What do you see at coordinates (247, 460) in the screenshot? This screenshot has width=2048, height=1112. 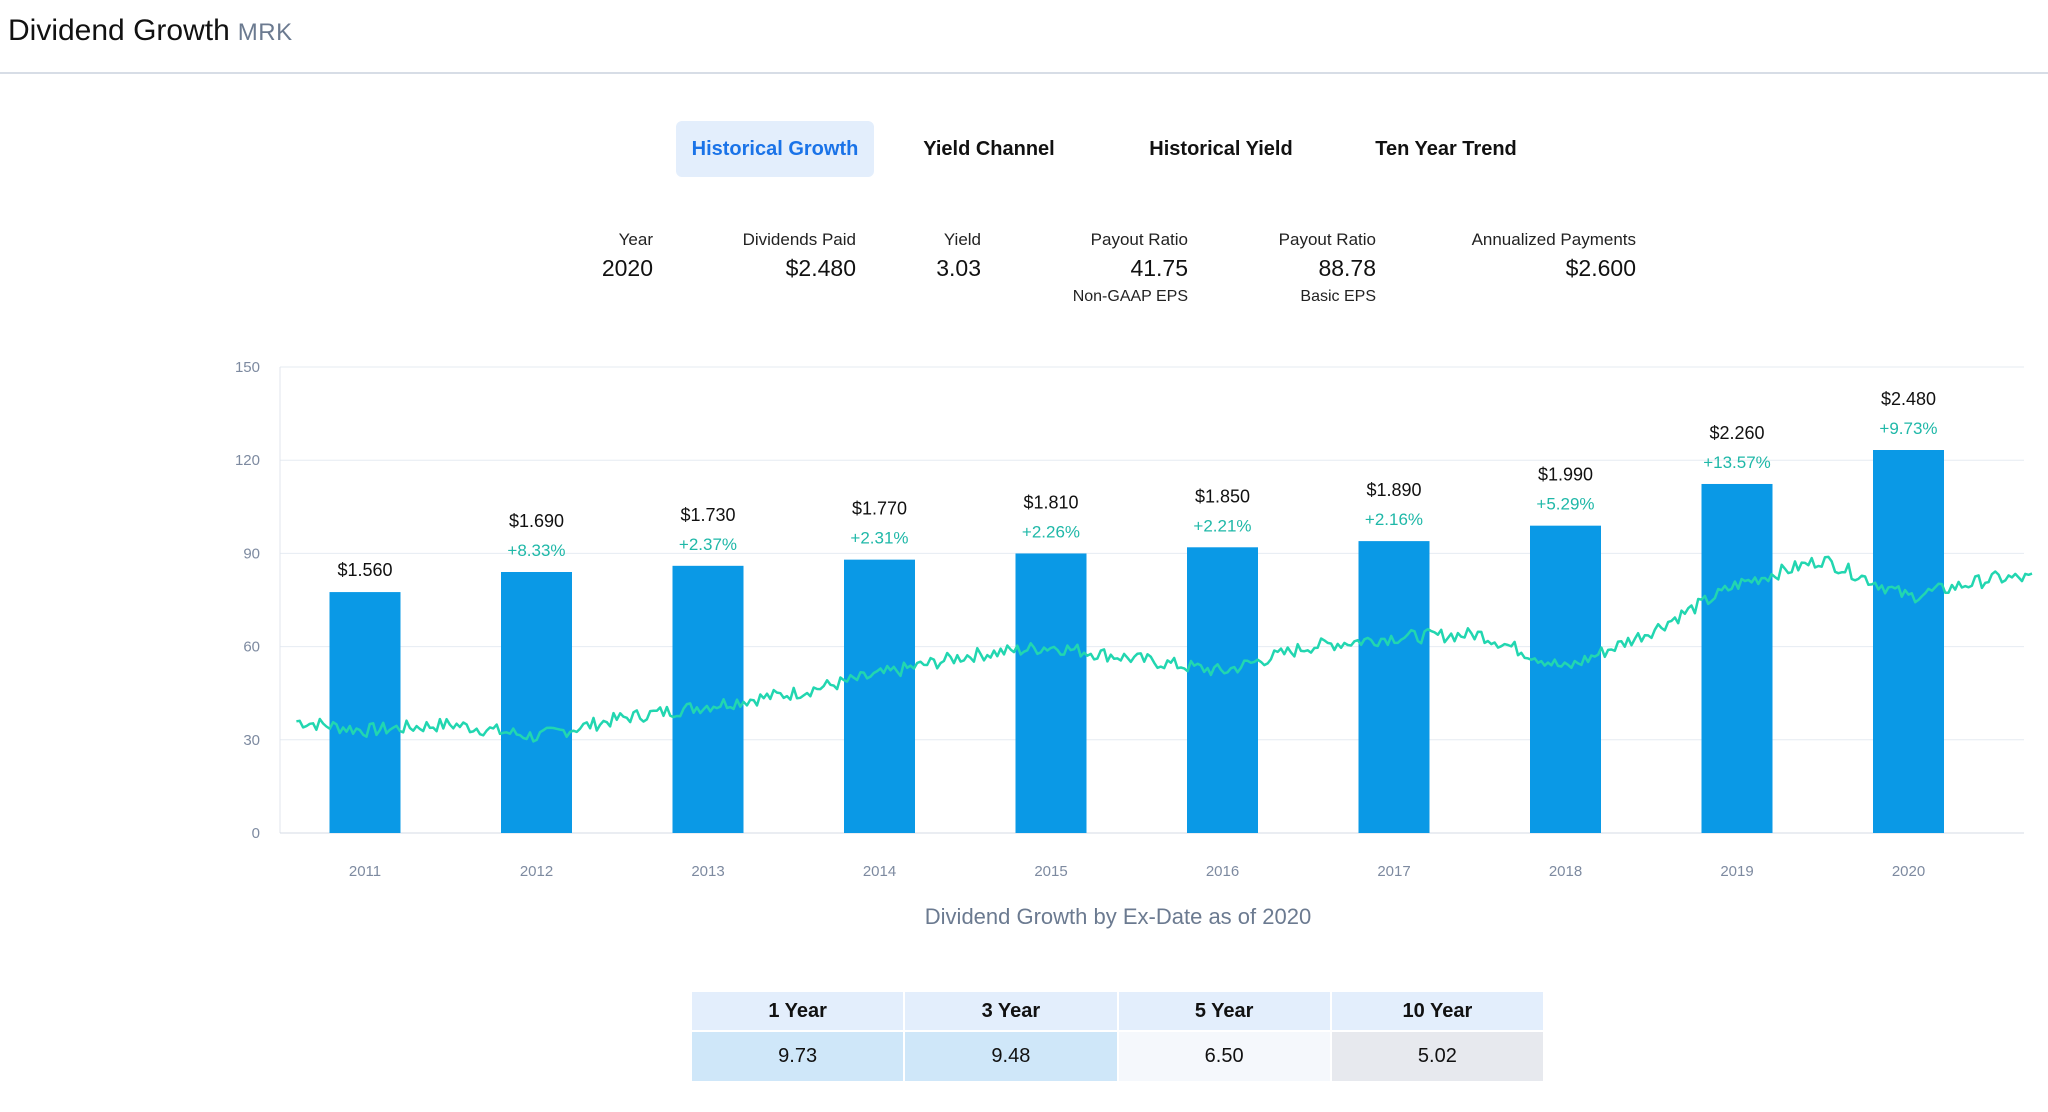 I see `y-tick-label: 120` at bounding box center [247, 460].